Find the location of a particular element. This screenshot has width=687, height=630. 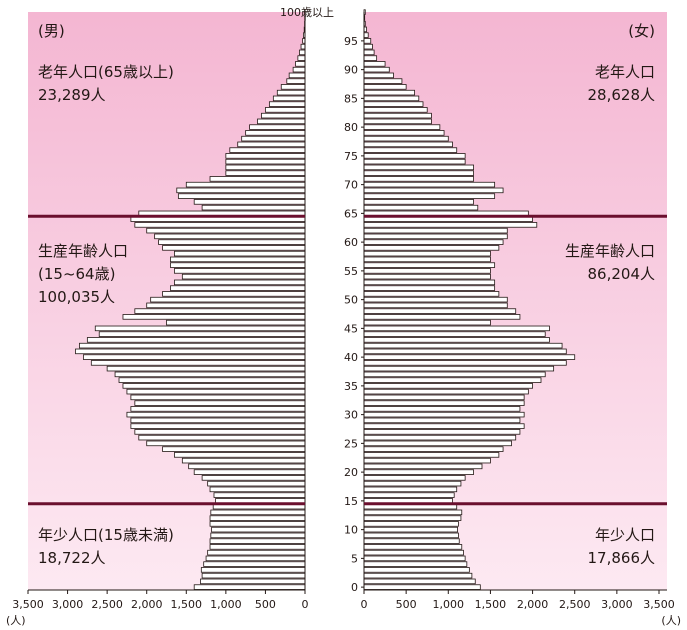

female-x-tick-6: 3,000 is located at coordinates (617, 604).